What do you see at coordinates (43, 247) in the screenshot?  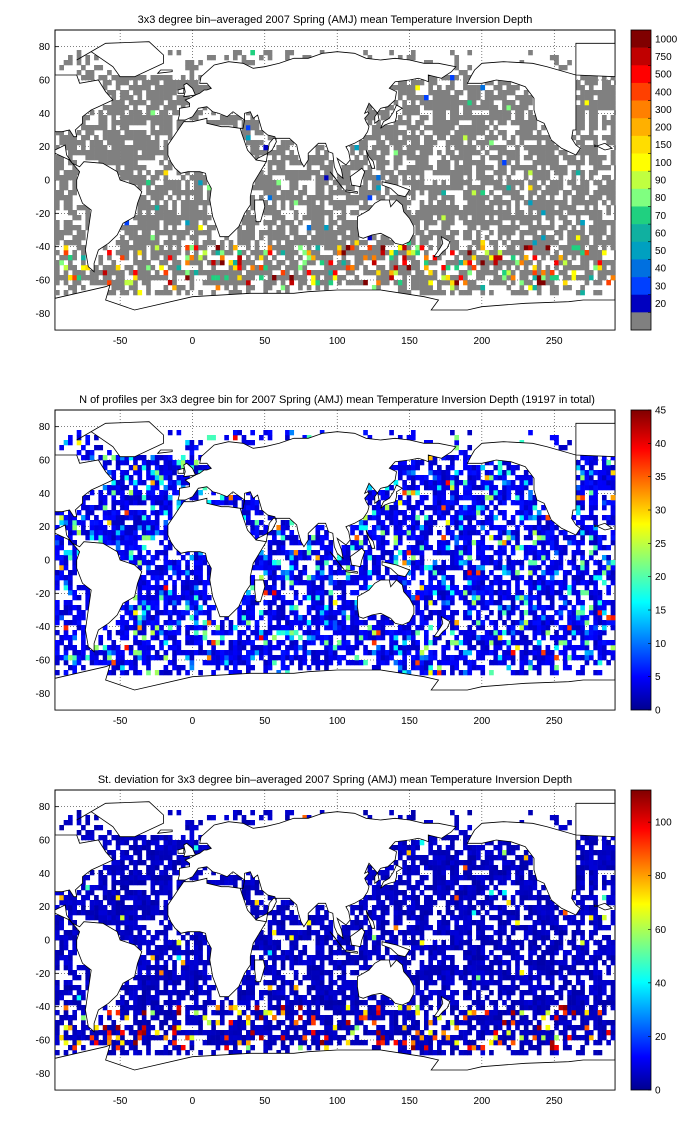 I see `y-tick-label: -40` at bounding box center [43, 247].